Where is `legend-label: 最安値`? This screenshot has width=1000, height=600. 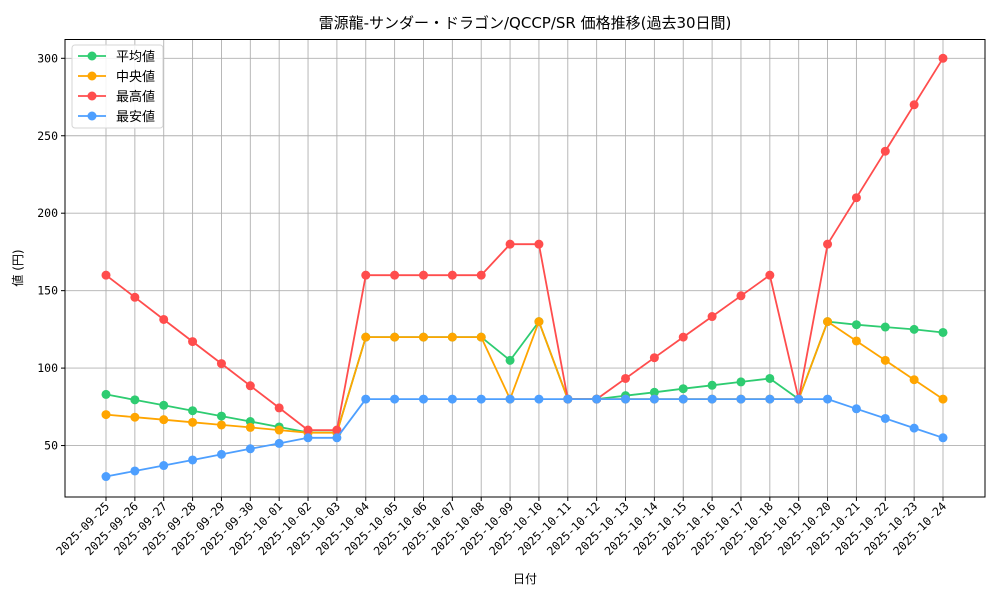 legend-label: 最安値 is located at coordinates (135, 117).